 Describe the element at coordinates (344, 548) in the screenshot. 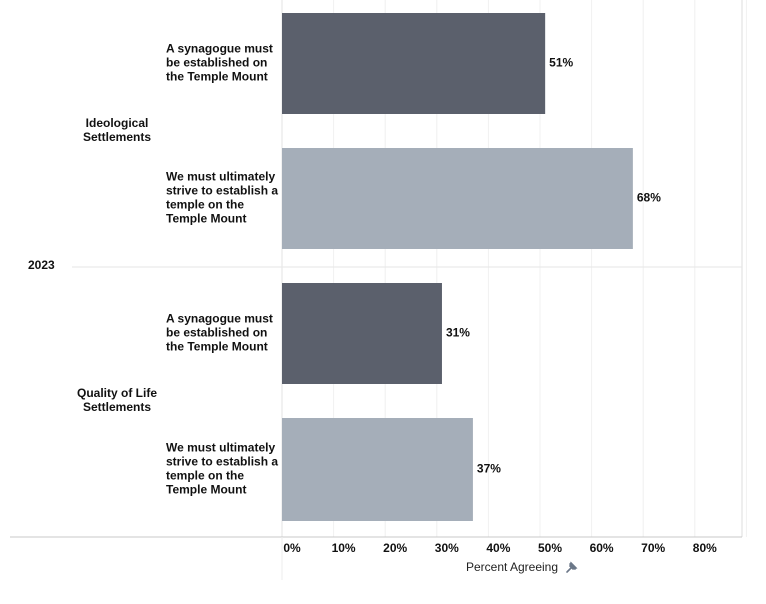

I see `x-tick-label: 10%` at that location.